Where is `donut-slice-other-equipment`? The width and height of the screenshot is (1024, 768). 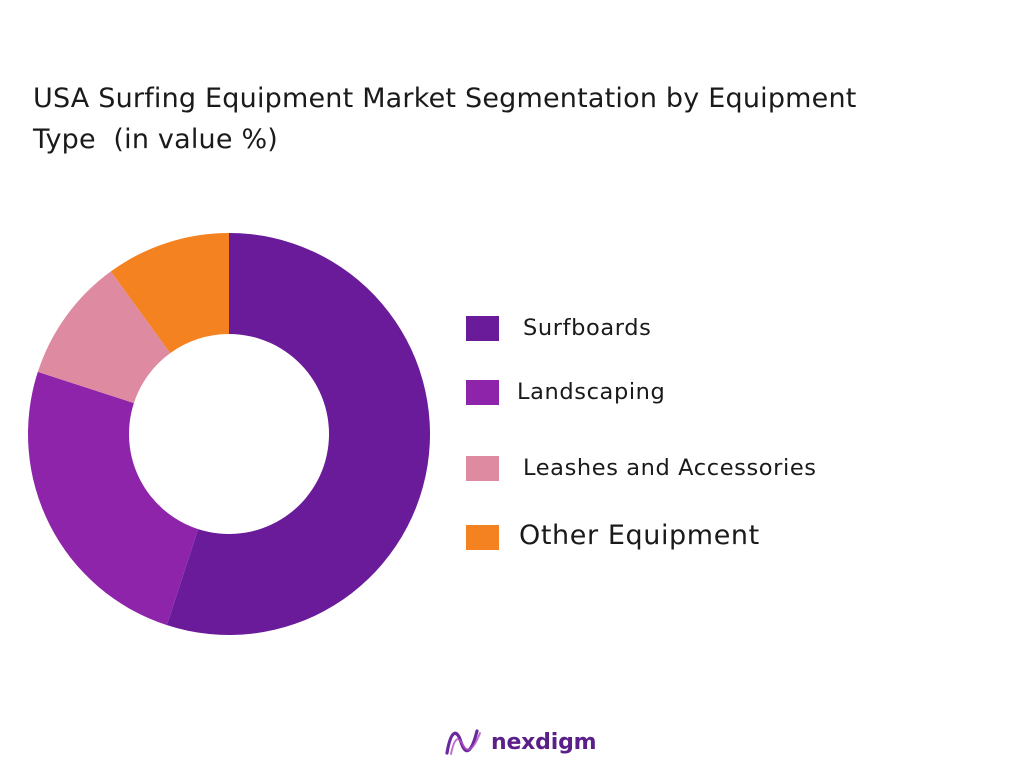 donut-slice-other-equipment is located at coordinates (169, 293).